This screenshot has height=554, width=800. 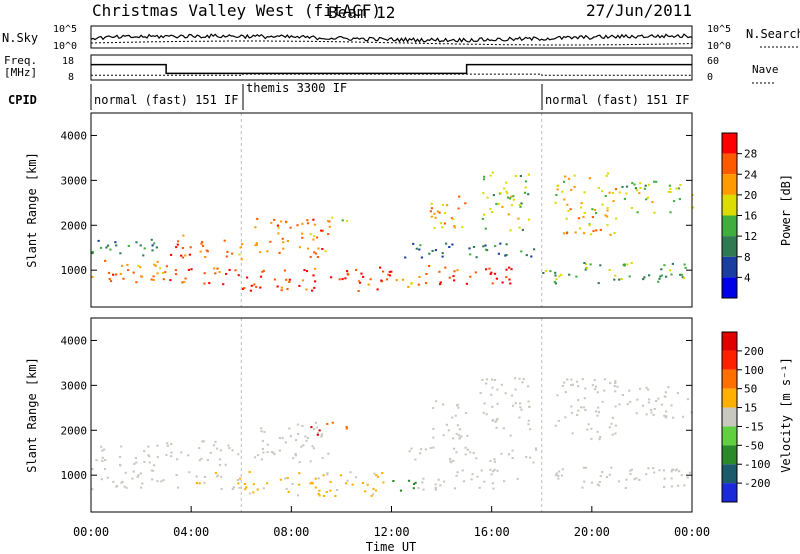 What do you see at coordinates (751, 174) in the screenshot?
I see `colorbar-tick-label: 24` at bounding box center [751, 174].